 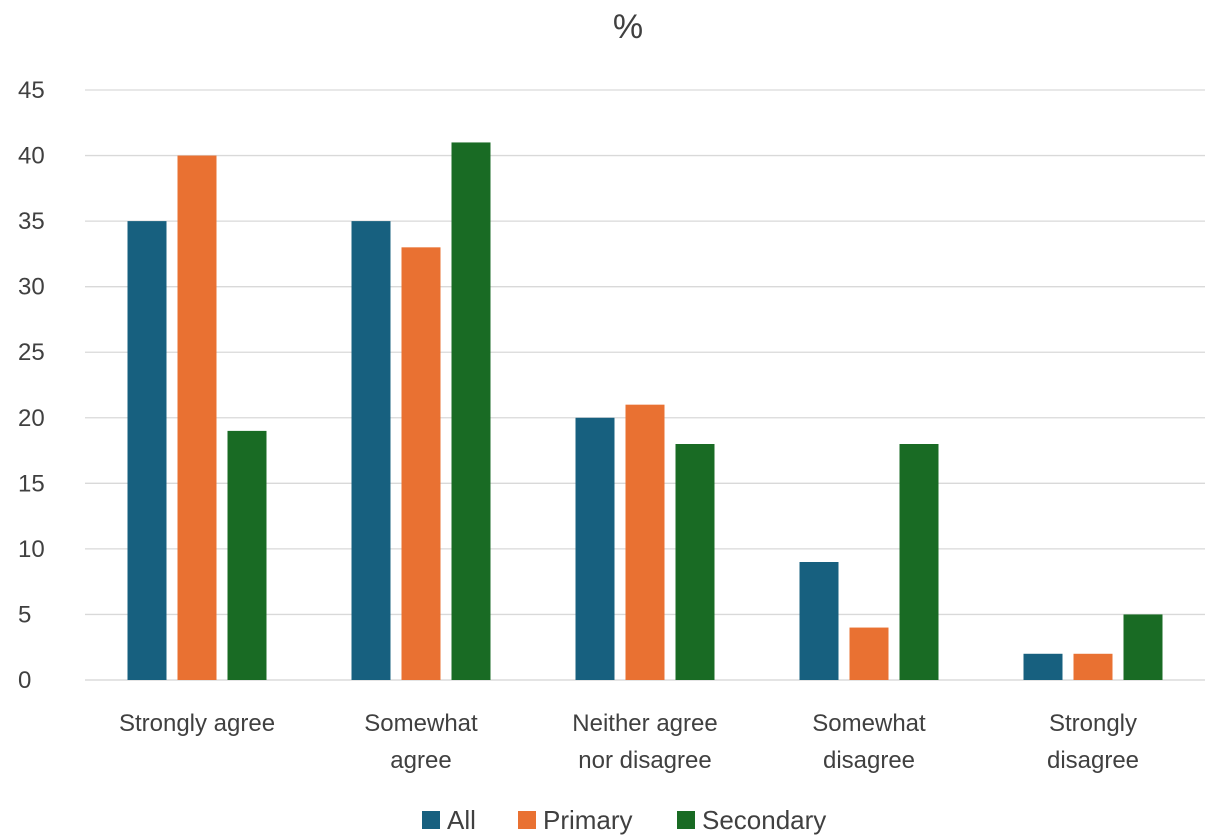 What do you see at coordinates (869, 742) in the screenshot?
I see `x-category-label: Somewhat disagree` at bounding box center [869, 742].